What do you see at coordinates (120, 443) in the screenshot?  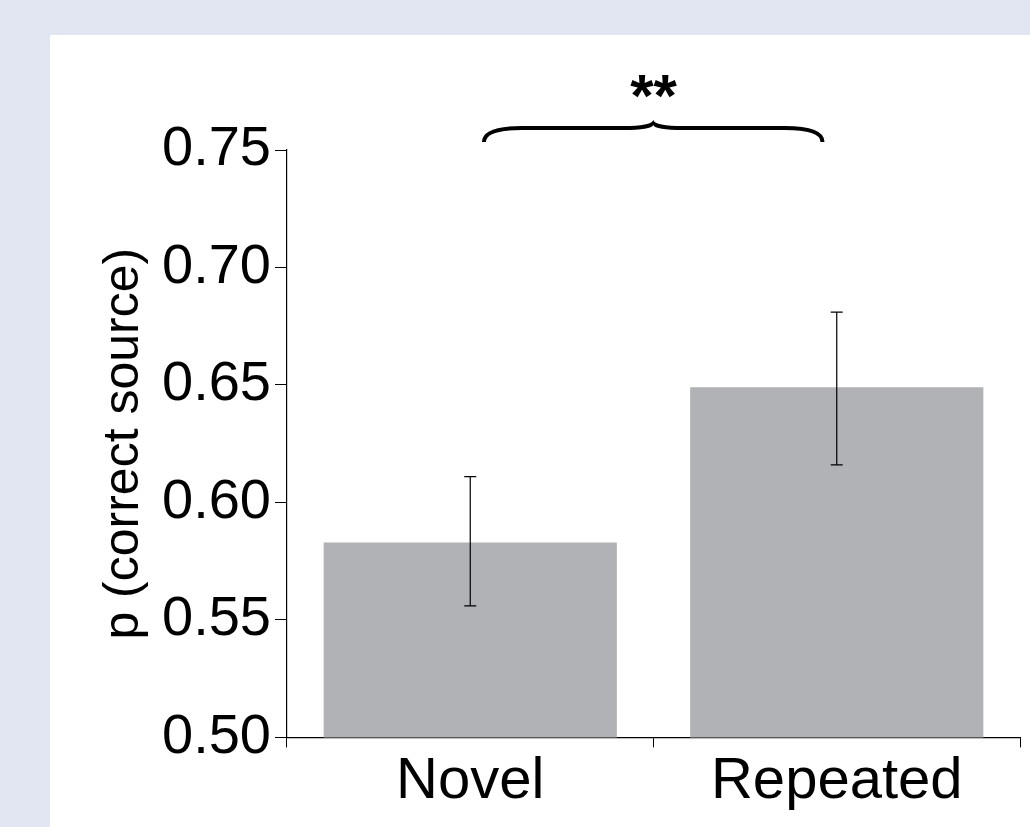 I see `y-axis-title: p (correct source)` at bounding box center [120, 443].